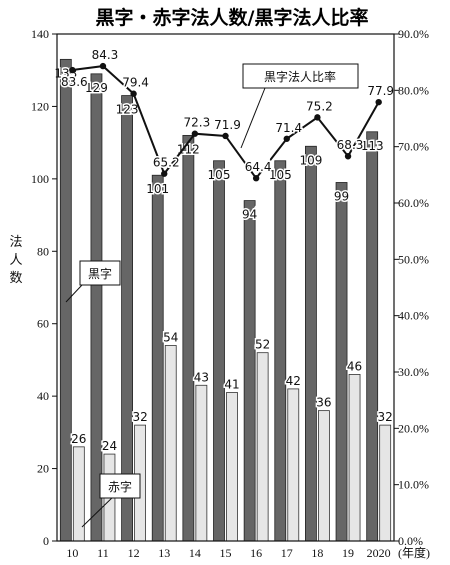 The height and width of the screenshot is (565, 450). I want to click on bar-akaji-label: 26, so click(78, 439).